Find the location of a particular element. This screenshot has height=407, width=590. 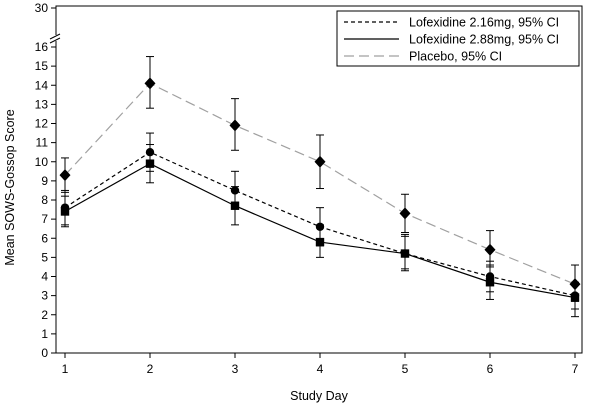

x-tick-label: 7 is located at coordinates (575, 369).